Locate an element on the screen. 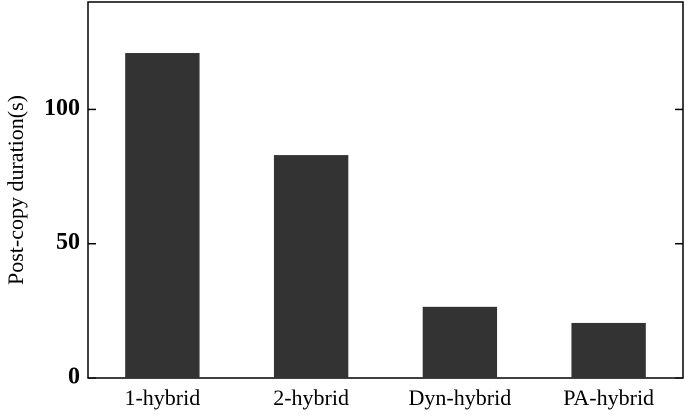 The image size is (685, 417). x-tick-label: Dyn-hybrid is located at coordinates (460, 397).